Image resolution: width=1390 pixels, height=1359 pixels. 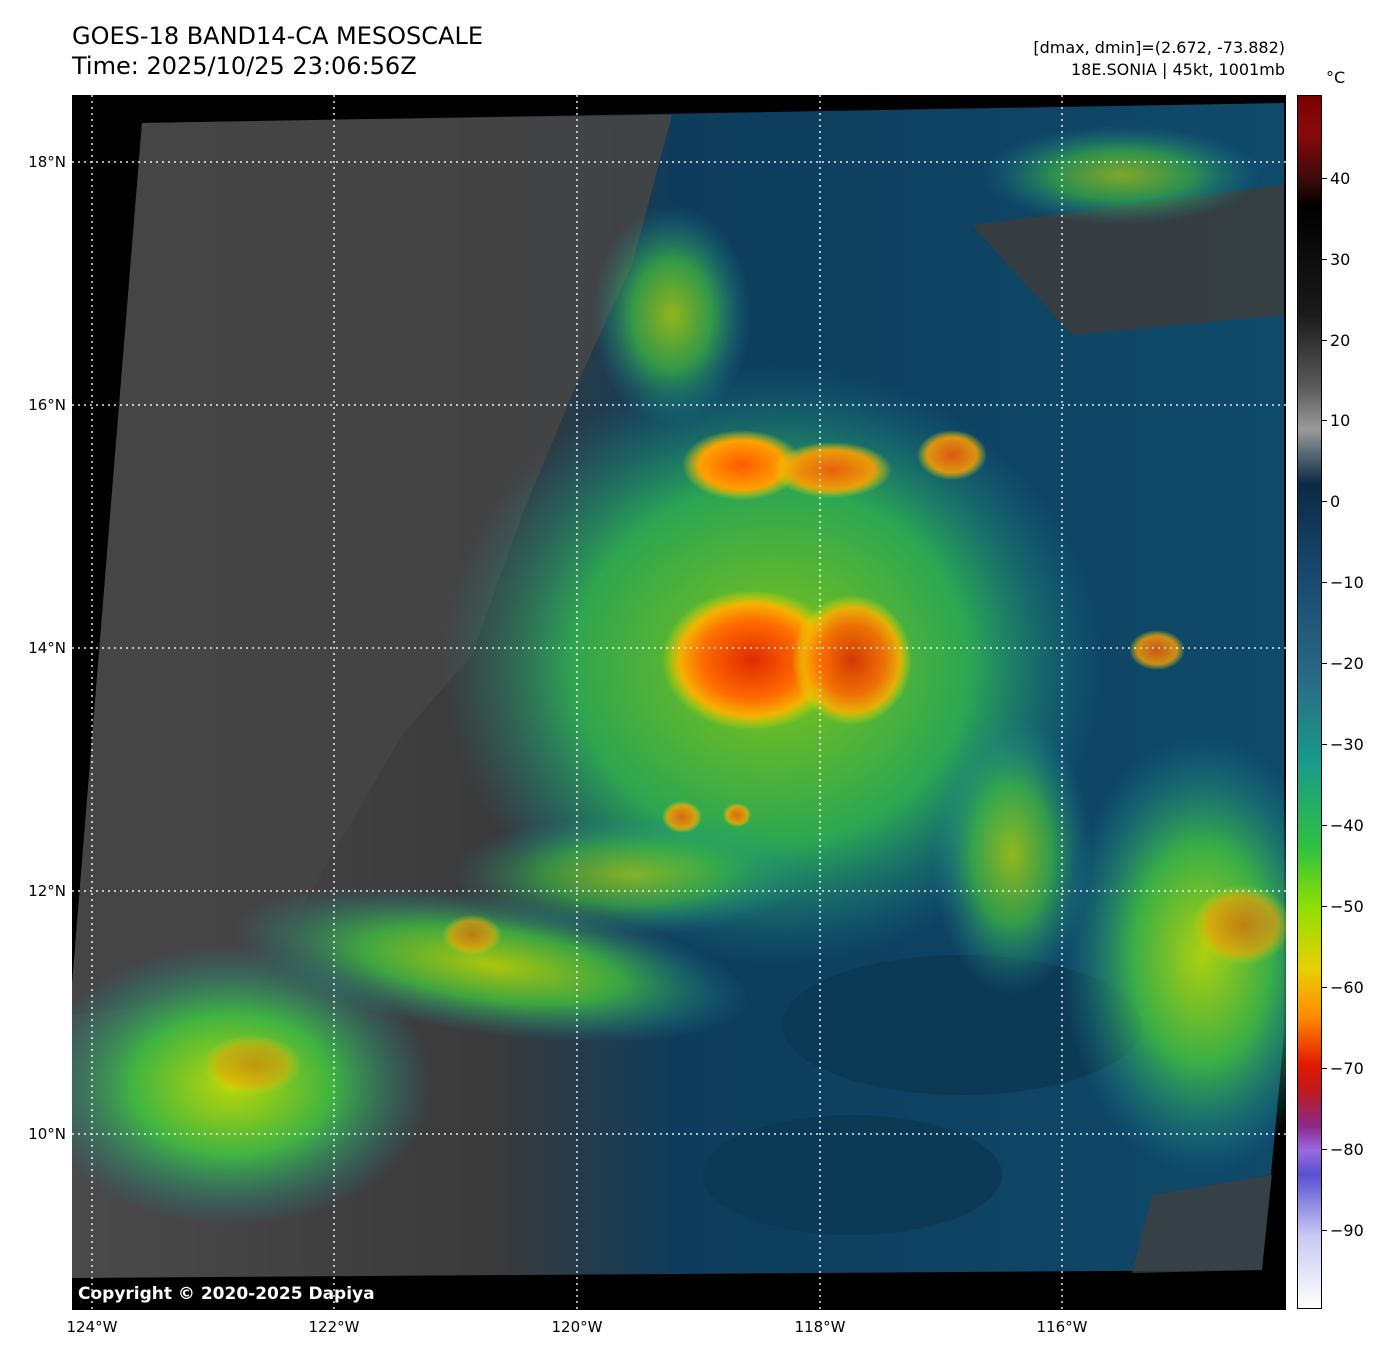 I want to click on colorbar-label-minus80: −80, so click(x=1347, y=1149).